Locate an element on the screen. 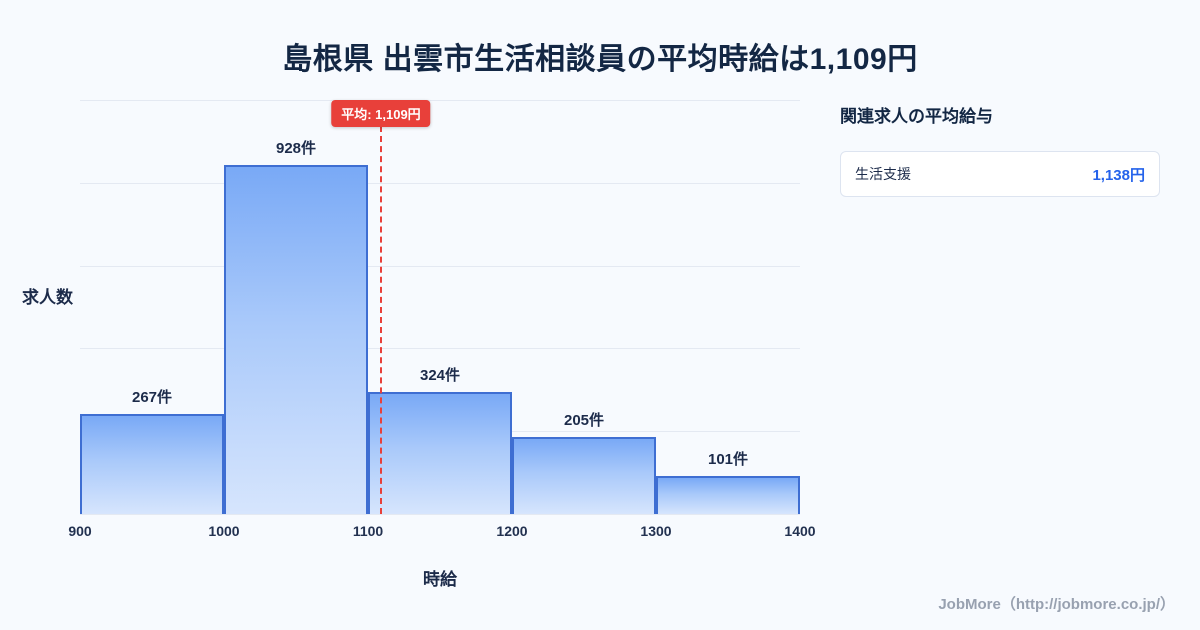 Image resolution: width=1200 pixels, height=630 pixels. y-axis-label: 求人数 is located at coordinates (47, 297).